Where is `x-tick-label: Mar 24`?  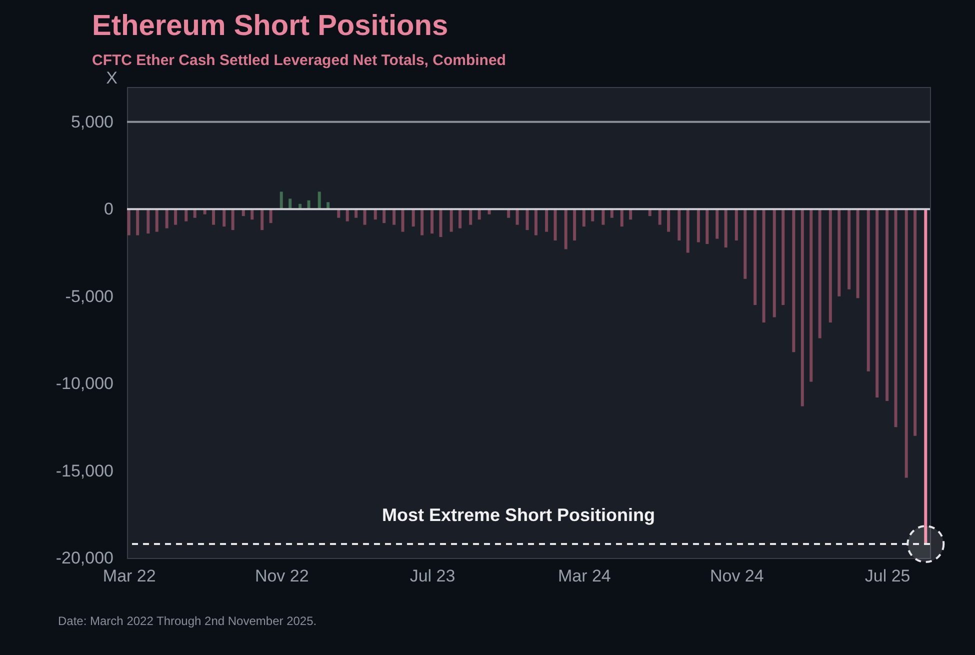 x-tick-label: Mar 24 is located at coordinates (584, 576).